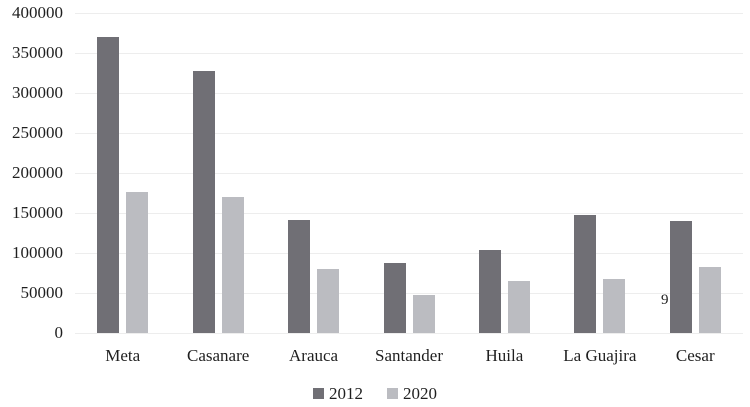 This screenshot has width=750, height=407. Describe the element at coordinates (504, 355) in the screenshot. I see `x-category-label: Huila` at that location.